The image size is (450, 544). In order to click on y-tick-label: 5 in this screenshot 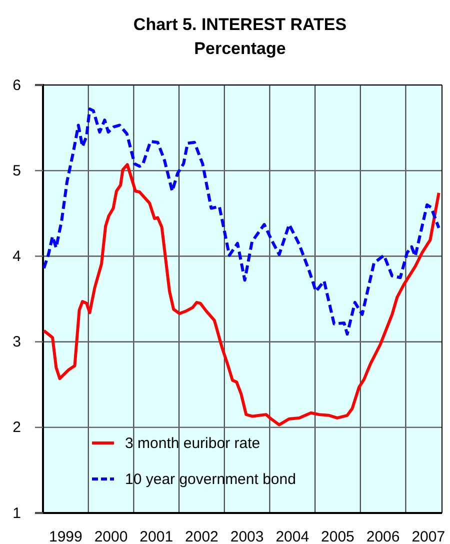, I will do `click(16, 171)`.